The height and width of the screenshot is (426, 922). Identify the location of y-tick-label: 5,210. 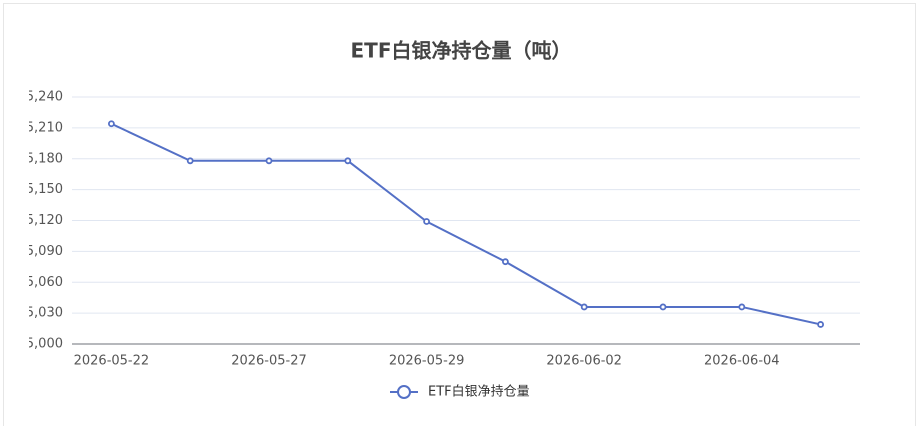
(44, 127).